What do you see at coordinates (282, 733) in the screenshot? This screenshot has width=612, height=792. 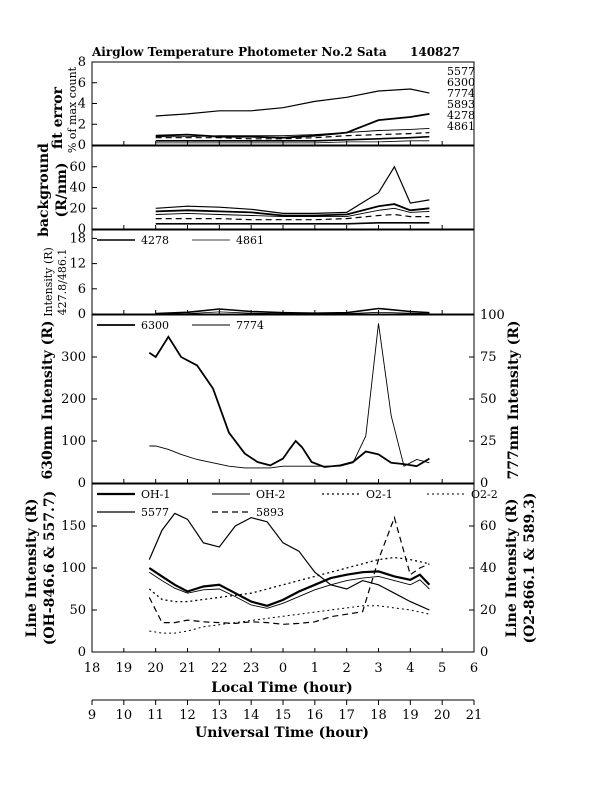 I see `universal-time-label: Universal Time (hour)` at bounding box center [282, 733].